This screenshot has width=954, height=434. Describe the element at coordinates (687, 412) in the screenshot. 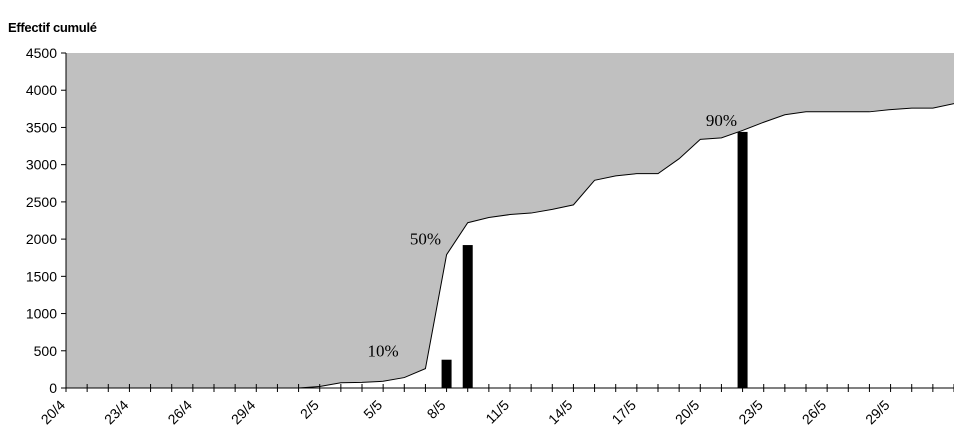

I see `x-tick-label: 20/5` at that location.